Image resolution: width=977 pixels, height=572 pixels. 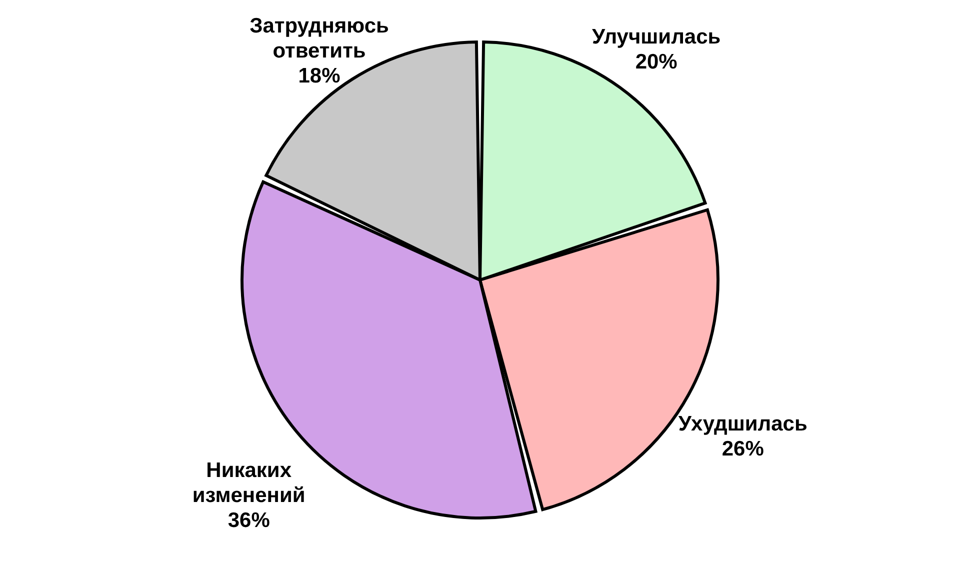 I want to click on data-label: 36%, so click(x=249, y=520).